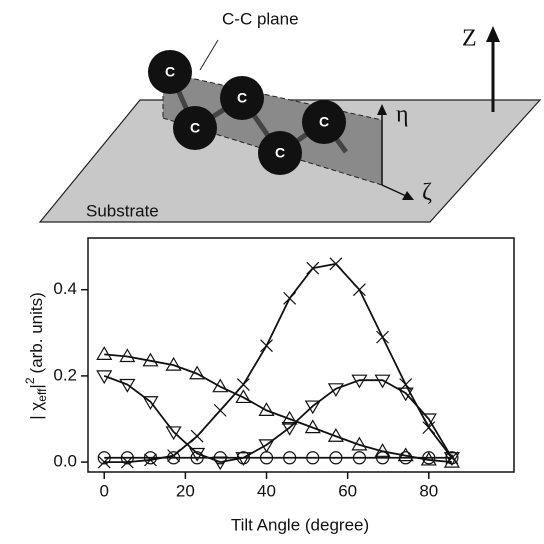  What do you see at coordinates (394, 190) in the screenshot?
I see `zeta-axis` at bounding box center [394, 190].